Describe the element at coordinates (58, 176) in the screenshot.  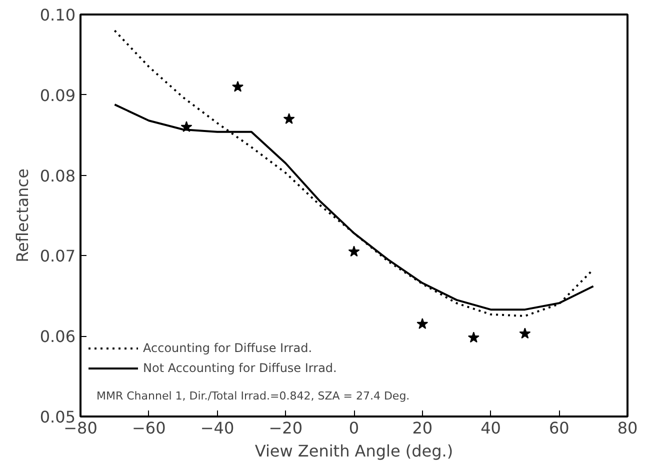
I see `y-tick-label: 0.08` at that location.